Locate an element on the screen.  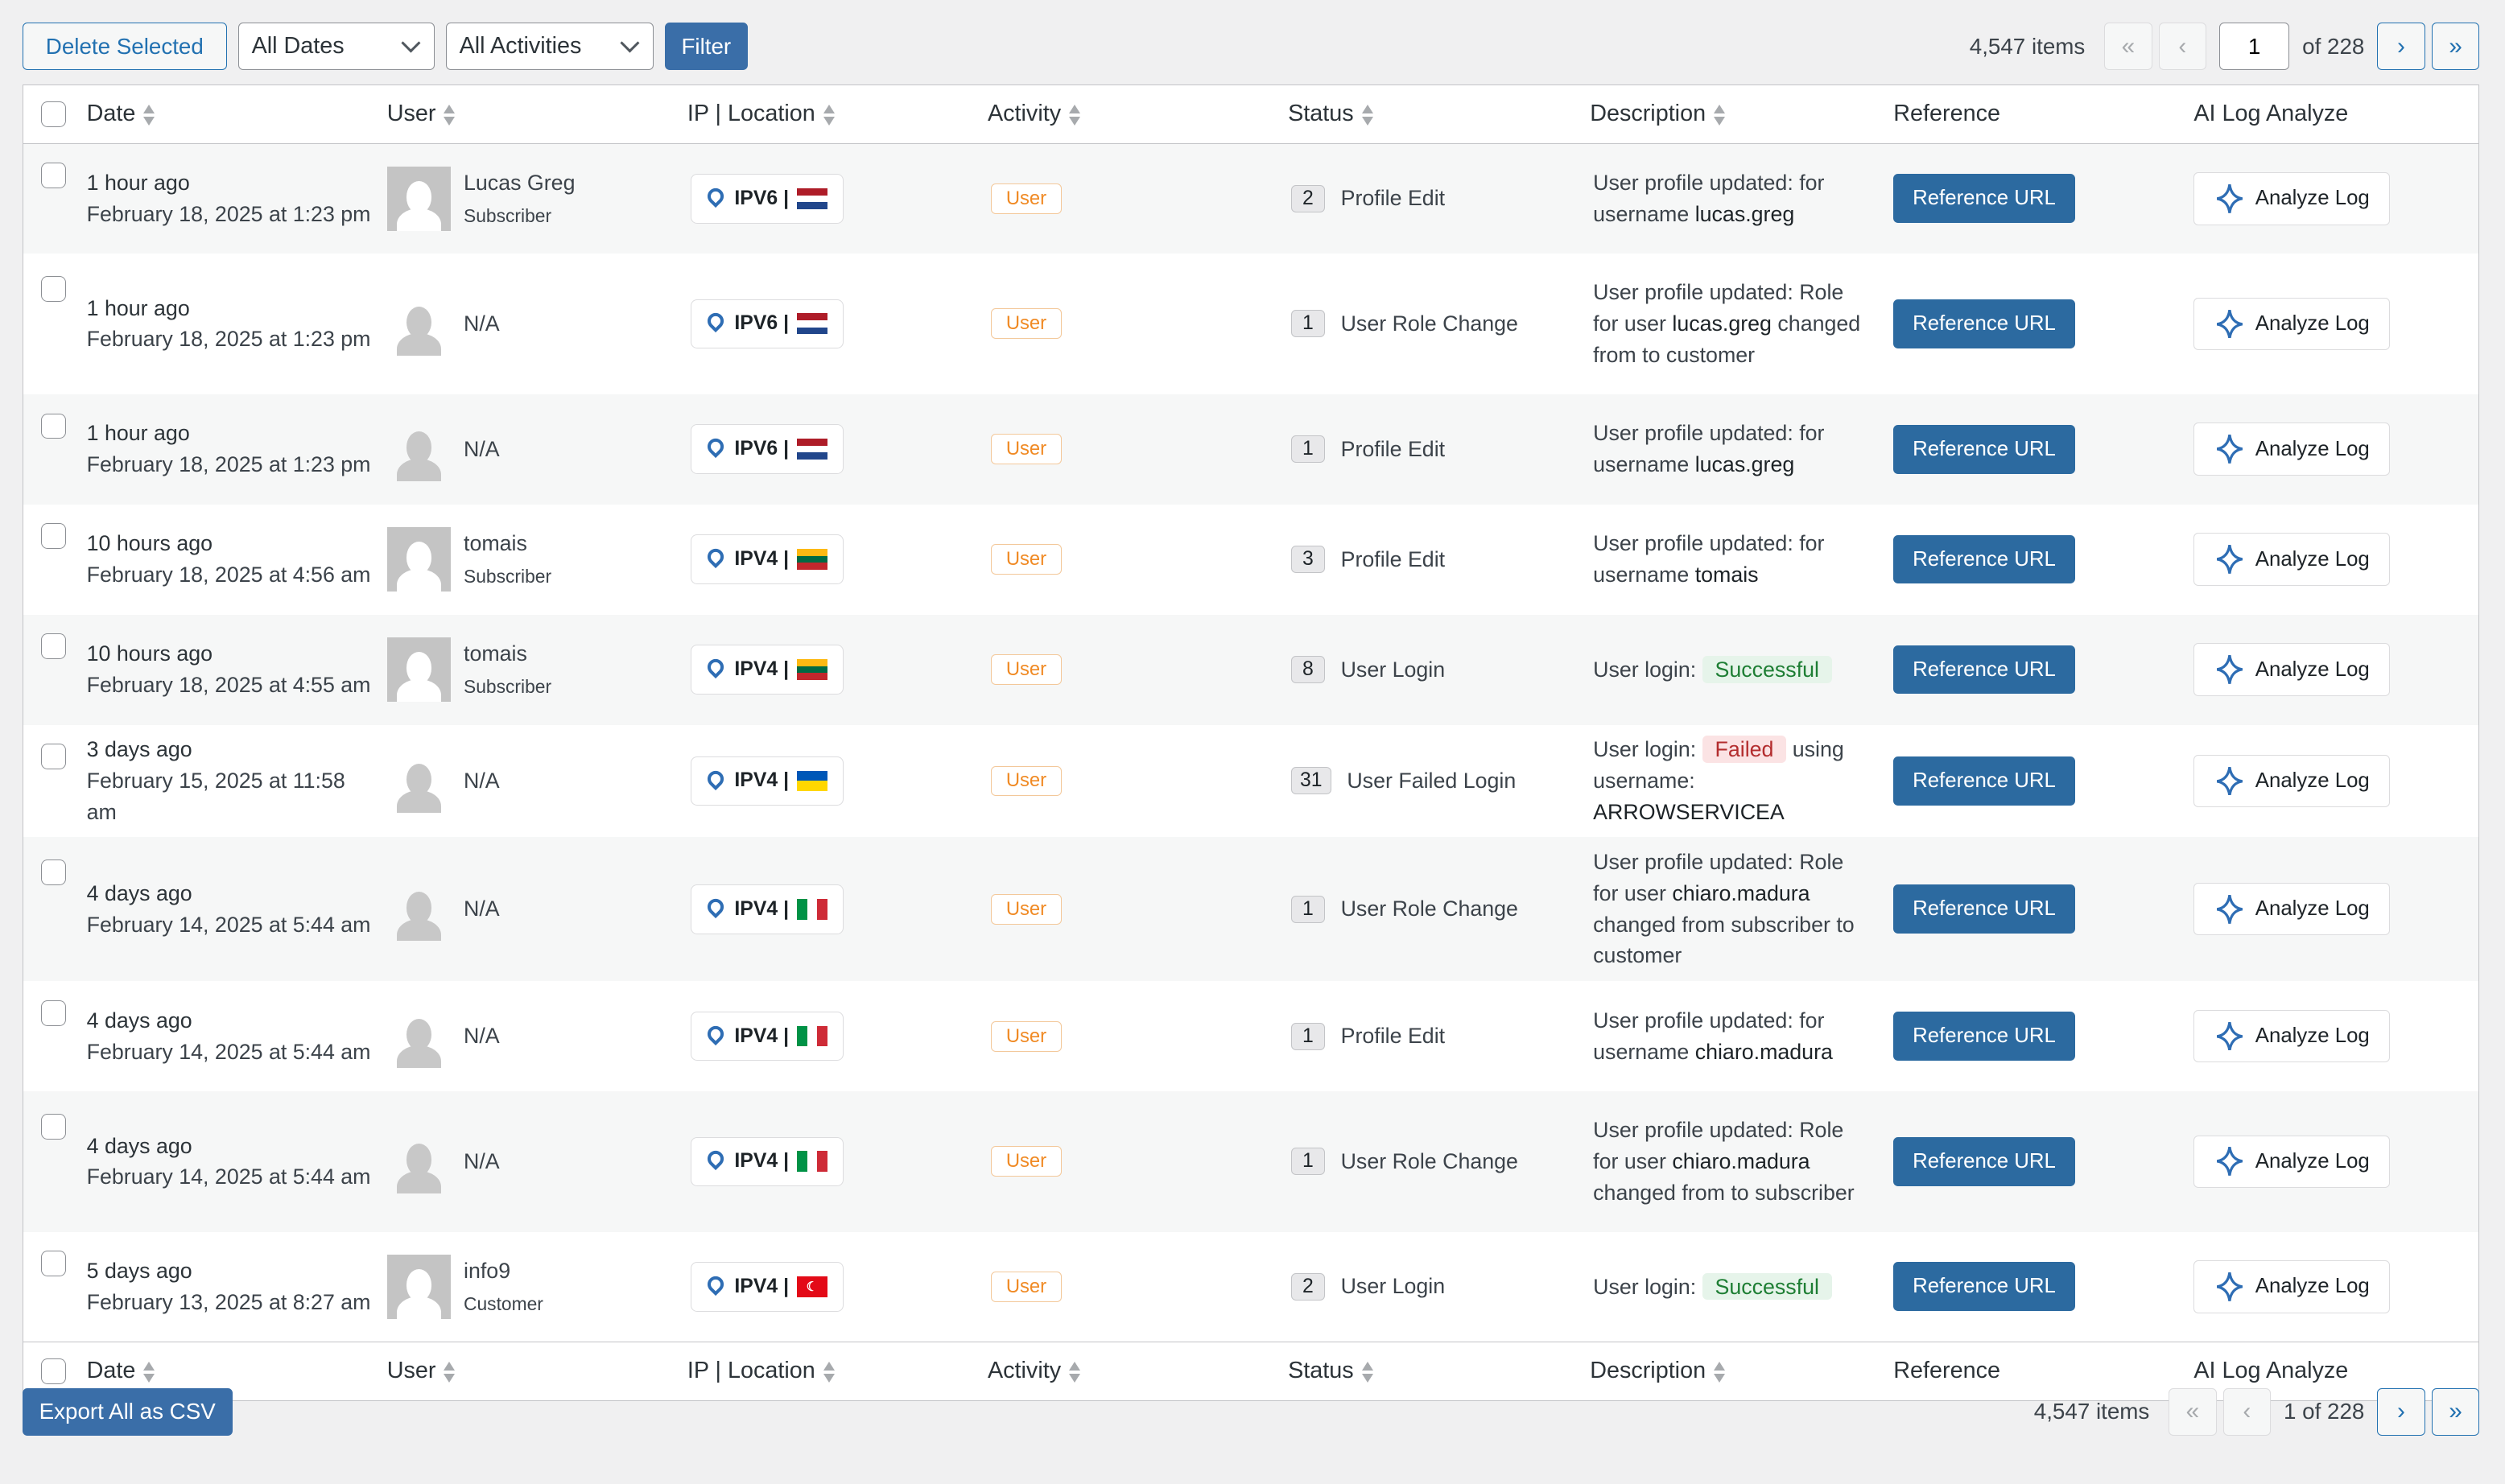
delete-selected-button: Delete Selected is located at coordinates (124, 46).